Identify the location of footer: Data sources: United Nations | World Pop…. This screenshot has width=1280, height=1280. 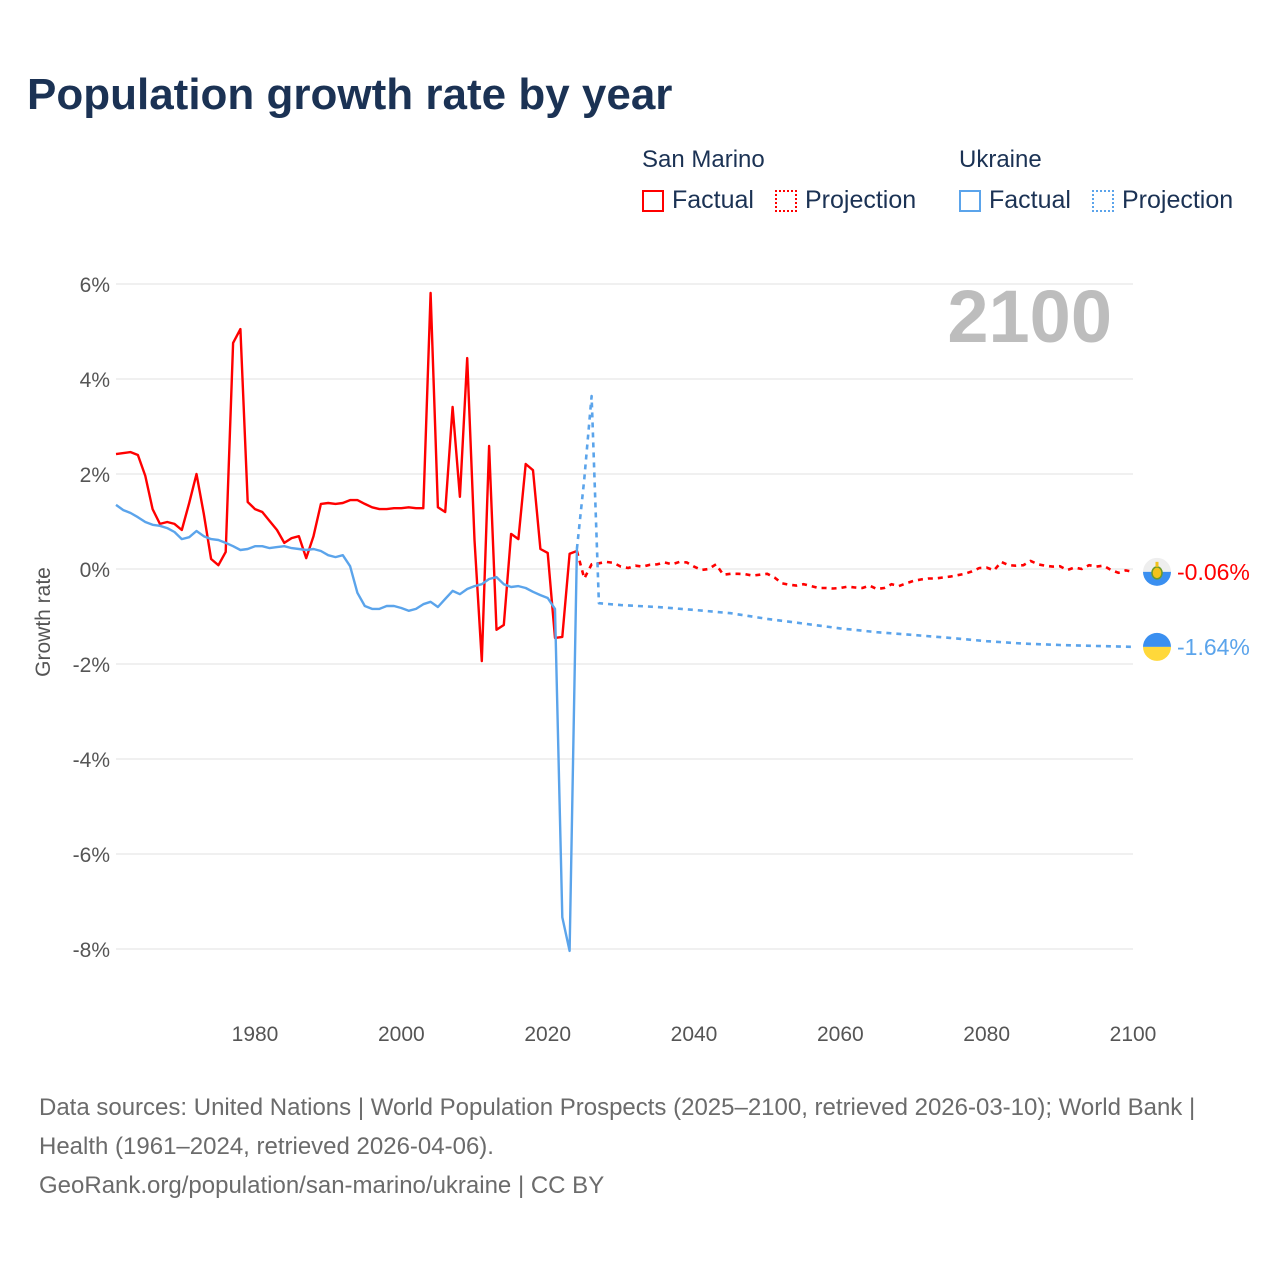
(639, 1146).